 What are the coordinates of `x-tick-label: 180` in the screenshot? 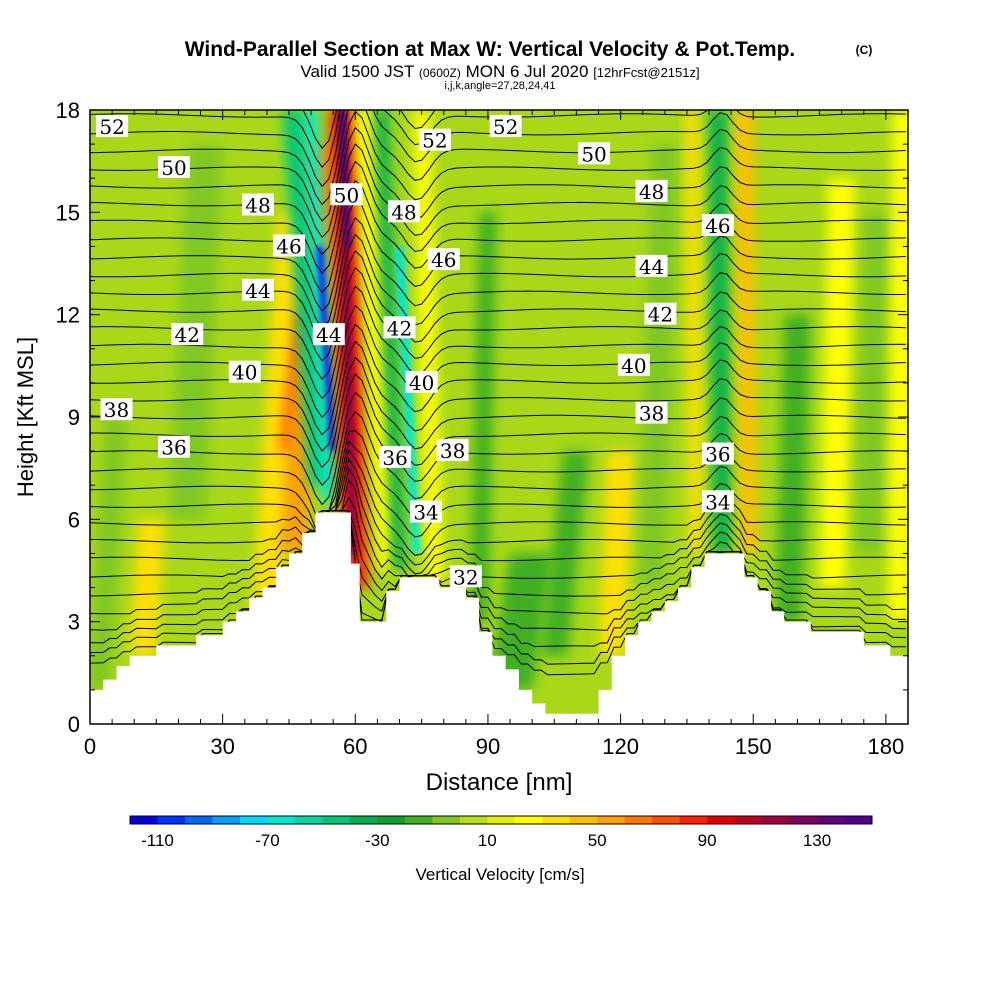 It's located at (886, 746).